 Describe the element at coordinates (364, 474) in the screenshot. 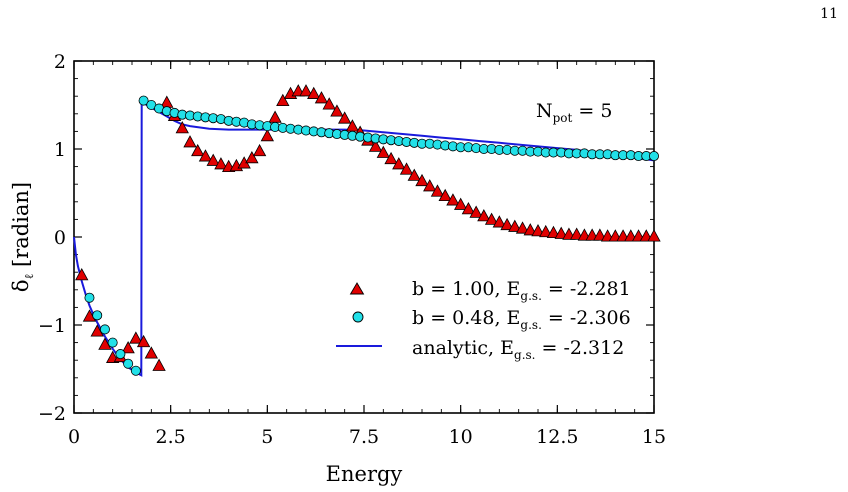

I see `x-axis-title: Energy` at that location.